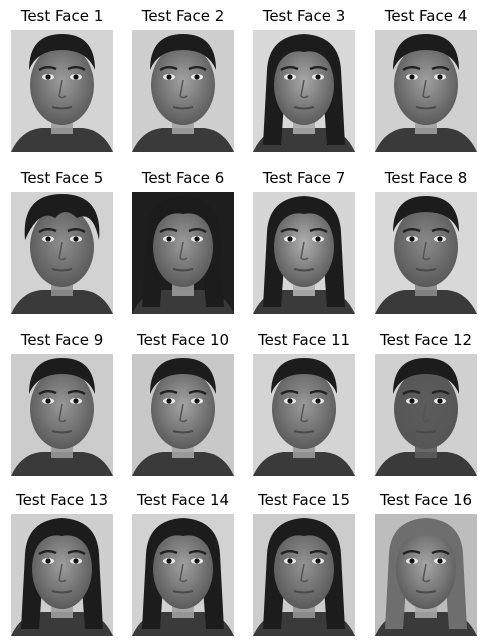  Describe the element at coordinates (304, 16) in the screenshot. I see `face-title: Test Face 3` at that location.